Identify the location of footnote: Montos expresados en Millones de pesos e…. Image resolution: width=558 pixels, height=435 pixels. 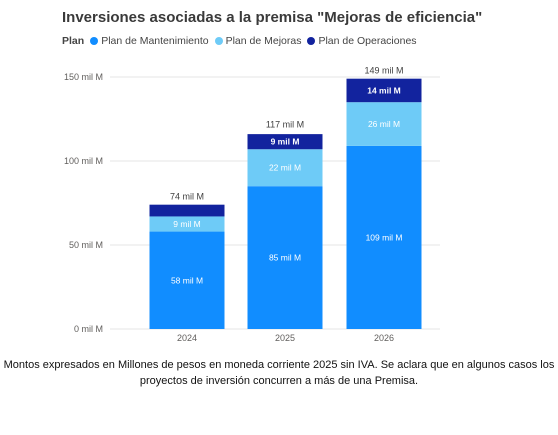
(279, 373).